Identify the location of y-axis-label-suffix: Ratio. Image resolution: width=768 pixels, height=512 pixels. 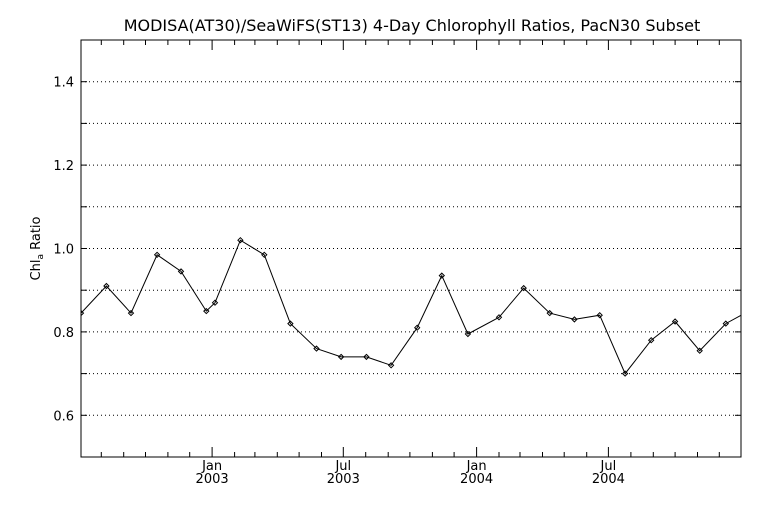
(36, 235).